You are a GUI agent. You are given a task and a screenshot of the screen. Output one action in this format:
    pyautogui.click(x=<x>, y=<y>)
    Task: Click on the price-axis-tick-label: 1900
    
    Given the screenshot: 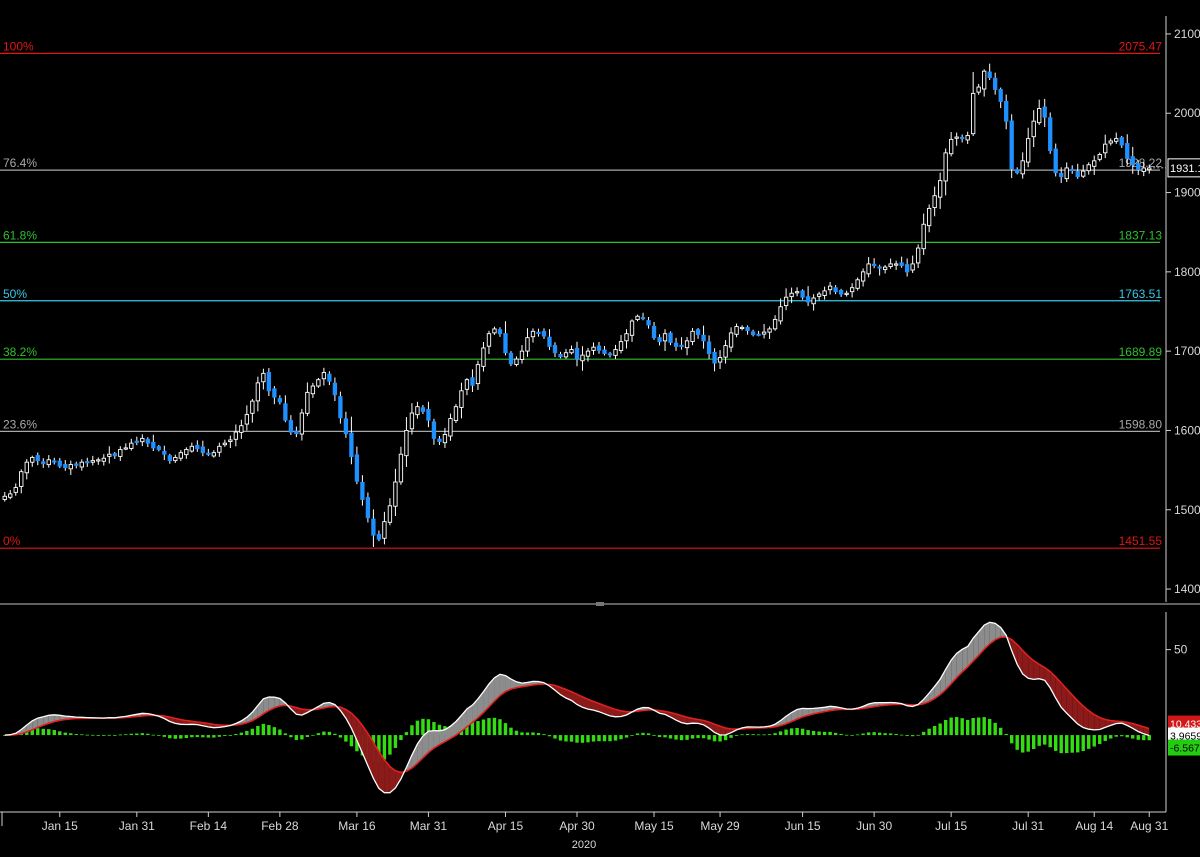 What is the action you would take?
    pyautogui.click(x=1187, y=193)
    